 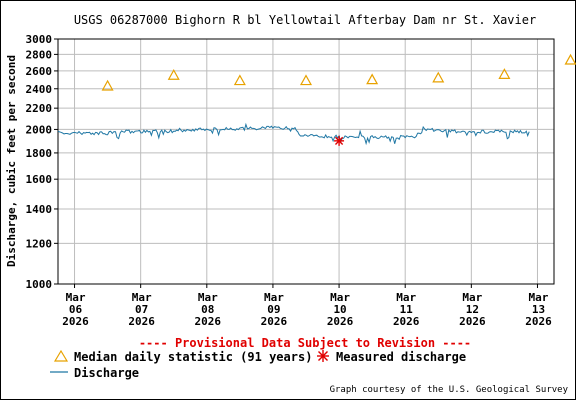 What do you see at coordinates (293, 134) in the screenshot?
I see `discharge-line` at bounding box center [293, 134].